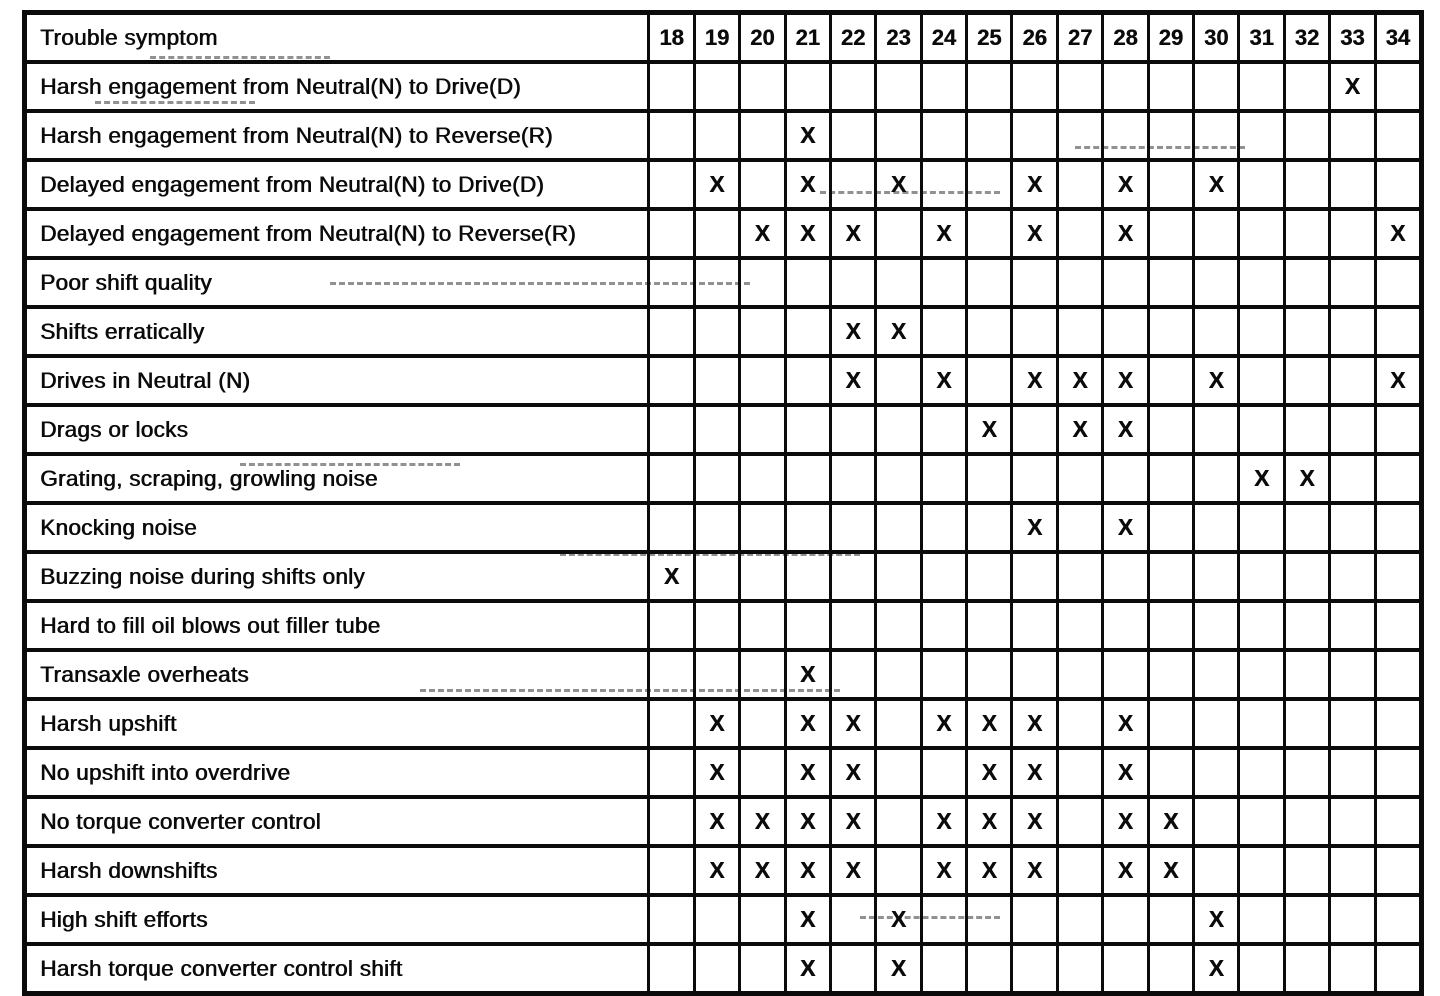 The width and height of the screenshot is (1440, 996). What do you see at coordinates (337, 478) in the screenshot?
I see `symptom-label: Grating, scraping, growling noise` at bounding box center [337, 478].